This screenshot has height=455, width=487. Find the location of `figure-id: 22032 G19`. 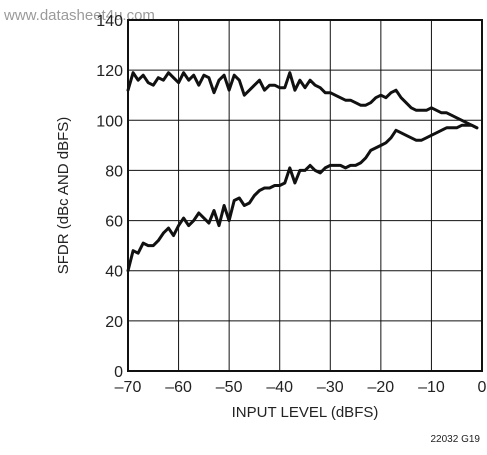

figure-id: 22032 G19 is located at coordinates (456, 439).